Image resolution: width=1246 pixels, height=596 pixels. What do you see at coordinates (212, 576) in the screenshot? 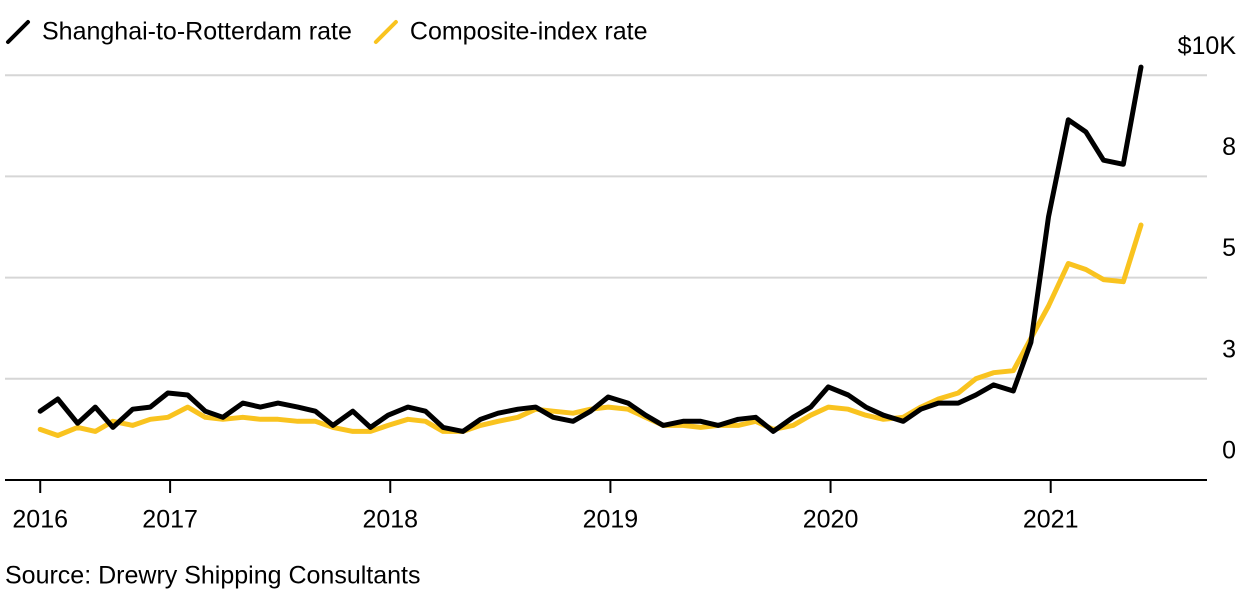
I see `source: Source: Drewry Shipping Consultants` at bounding box center [212, 576].